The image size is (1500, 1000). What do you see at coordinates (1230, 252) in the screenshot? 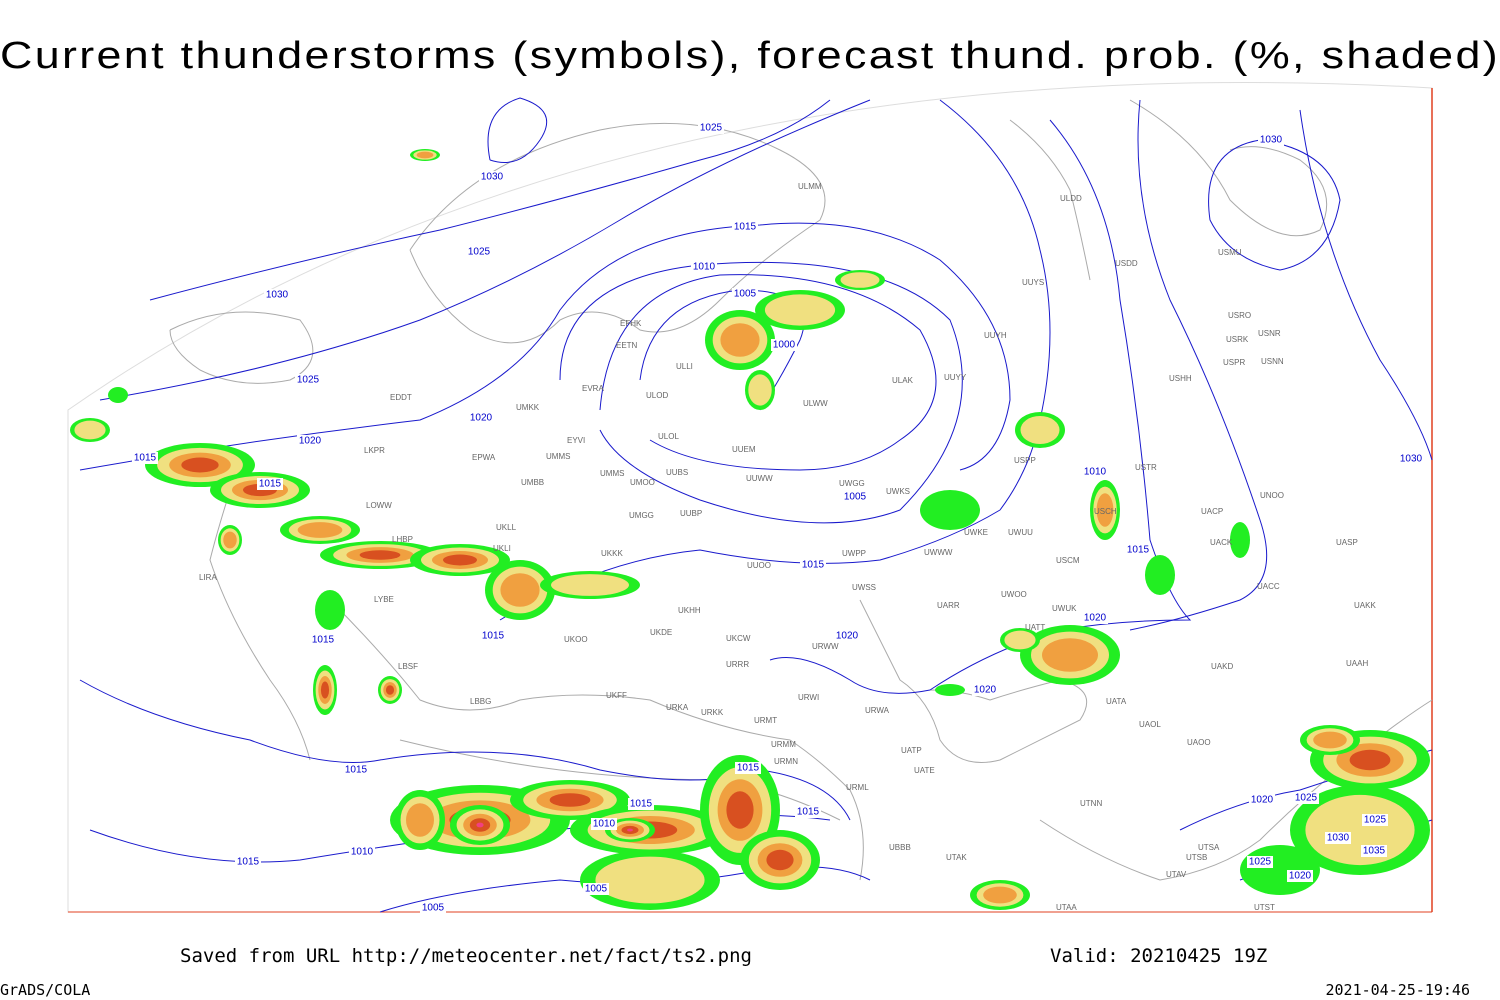
I see `station-label: USMU` at bounding box center [1230, 252].